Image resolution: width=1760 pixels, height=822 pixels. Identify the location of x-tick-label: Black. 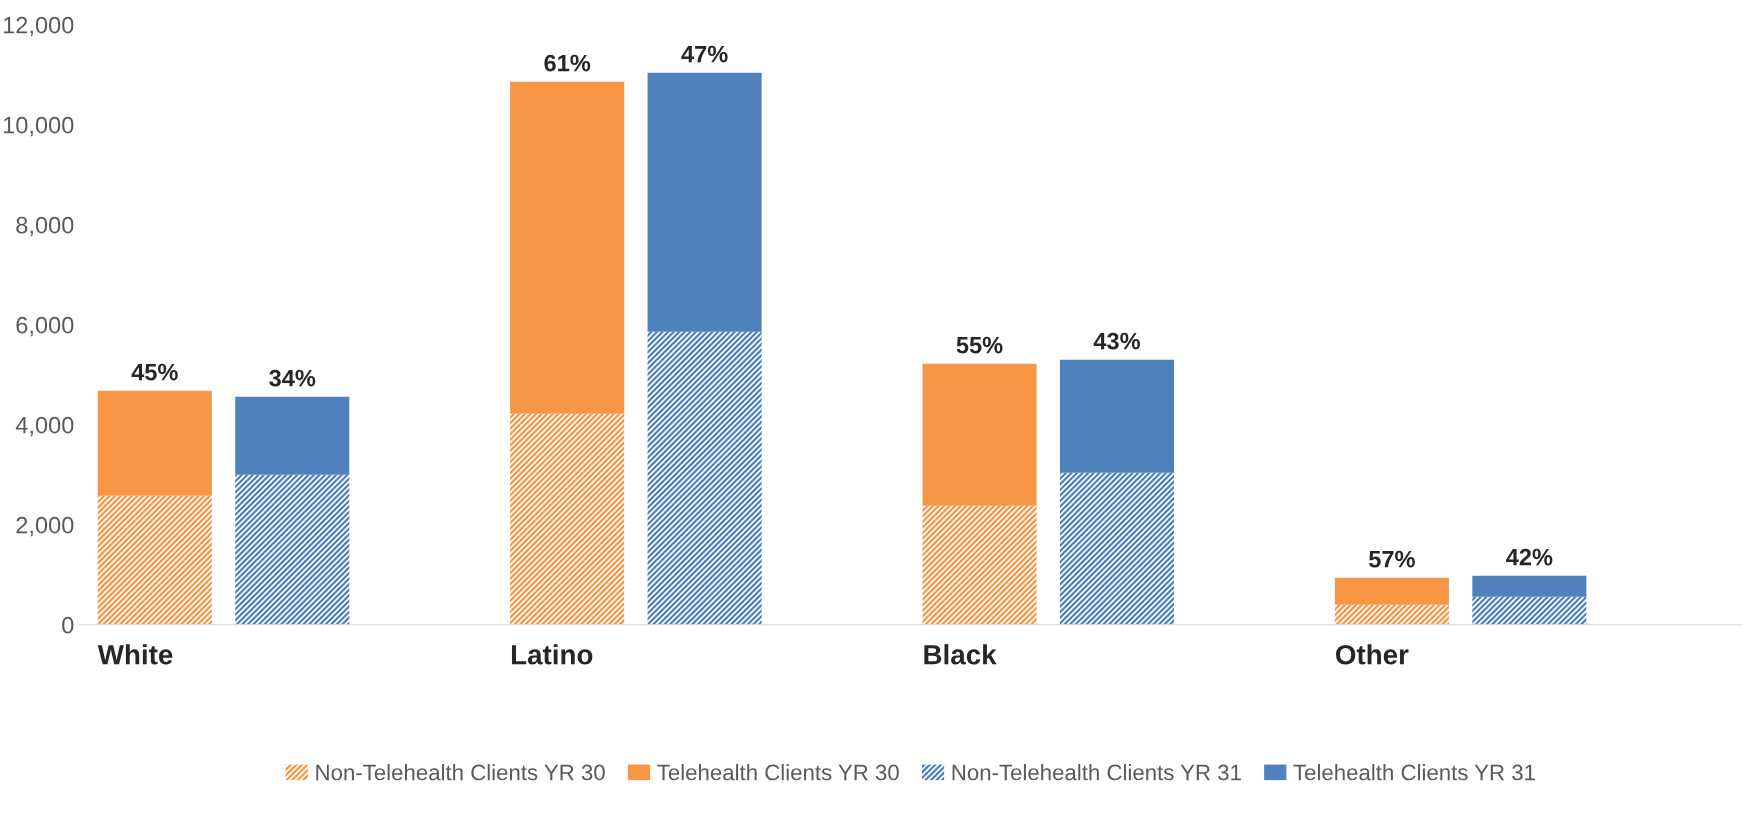
(960, 654).